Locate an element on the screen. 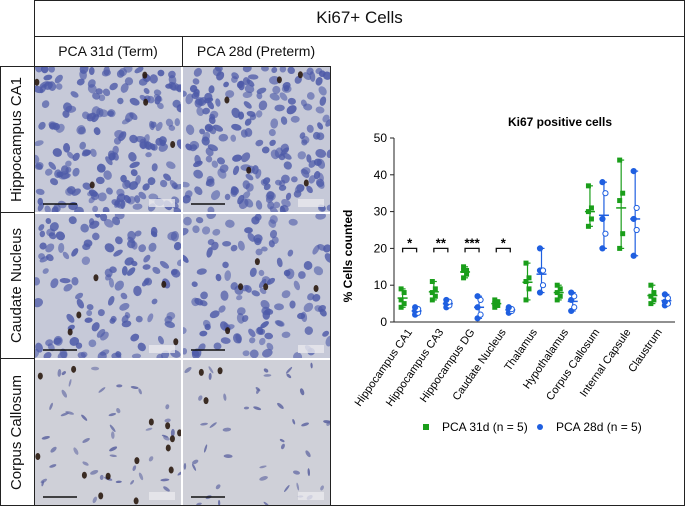  row-header-caudate-label: Caudate Nucleus is located at coordinates (17, 285).